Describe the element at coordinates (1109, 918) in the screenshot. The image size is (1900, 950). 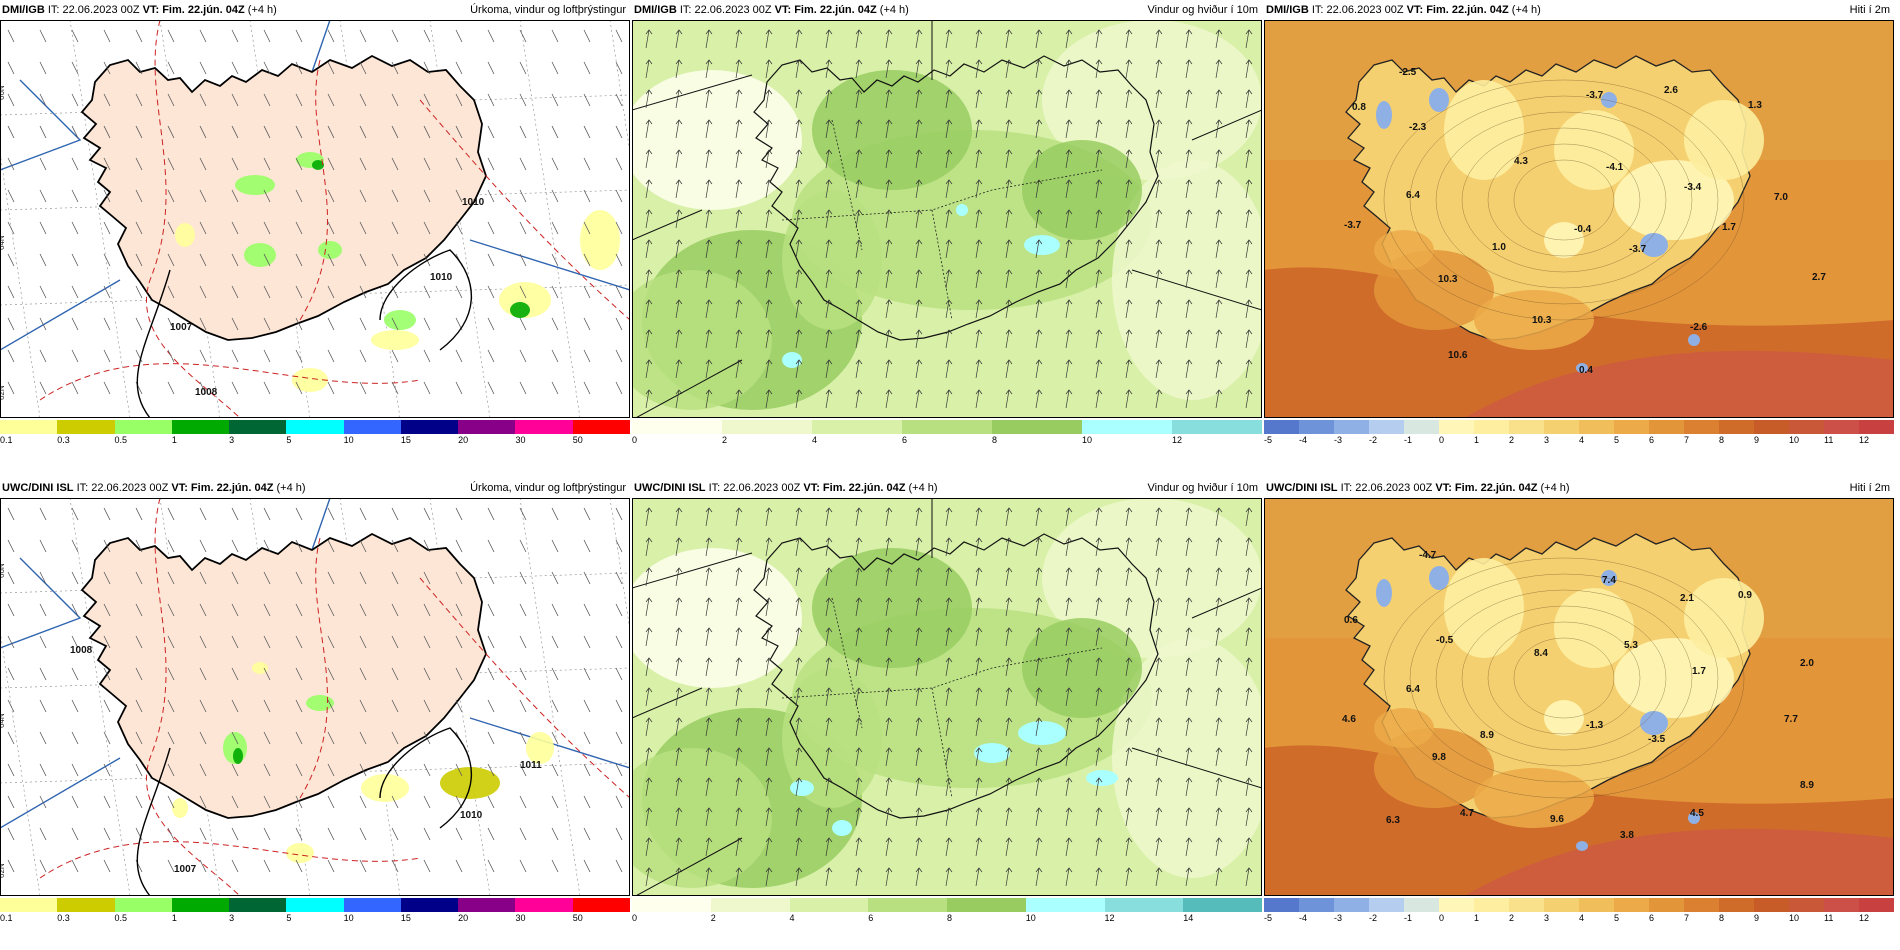
I see `colorbar-tick-label: 12` at that location.